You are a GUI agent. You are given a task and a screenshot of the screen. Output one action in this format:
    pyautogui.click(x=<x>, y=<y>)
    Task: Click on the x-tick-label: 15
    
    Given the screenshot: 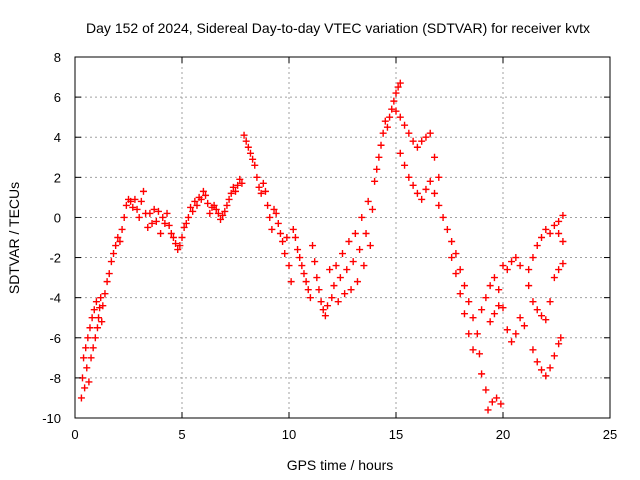 What is the action you would take?
    pyautogui.click(x=396, y=434)
    